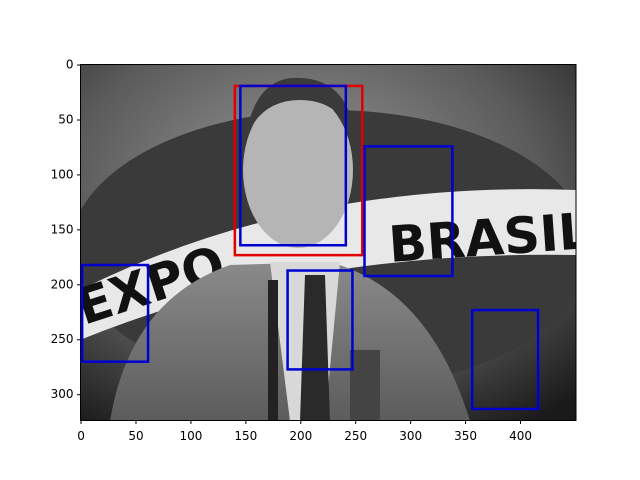 This screenshot has height=480, width=640. What do you see at coordinates (65, 119) in the screenshot?
I see `y-tick-label: 50` at bounding box center [65, 119].